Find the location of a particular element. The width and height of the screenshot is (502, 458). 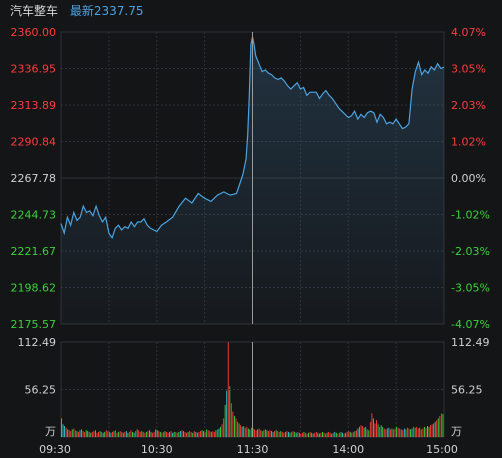

y-left-tick-label: 2336.95 is located at coordinates (34, 69).